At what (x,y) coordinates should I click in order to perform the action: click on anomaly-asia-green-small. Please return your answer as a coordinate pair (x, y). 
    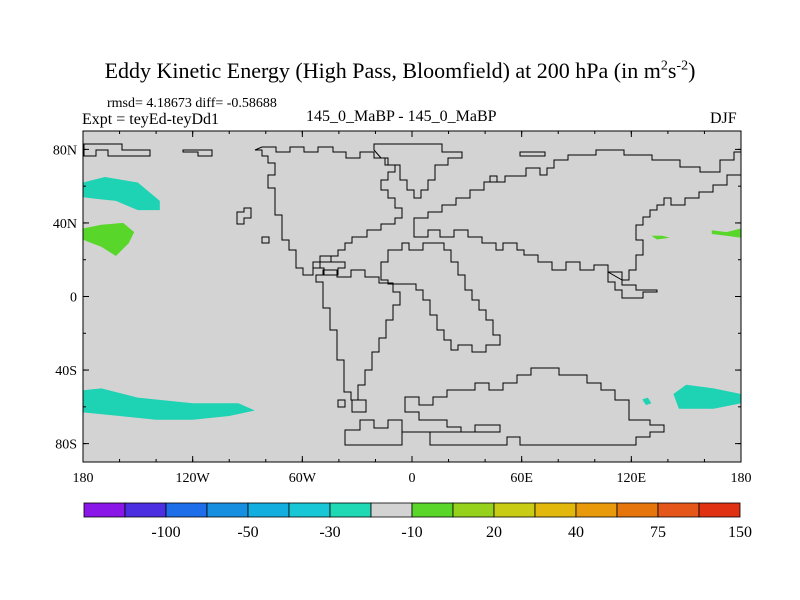
    Looking at the image, I should click on (660, 237).